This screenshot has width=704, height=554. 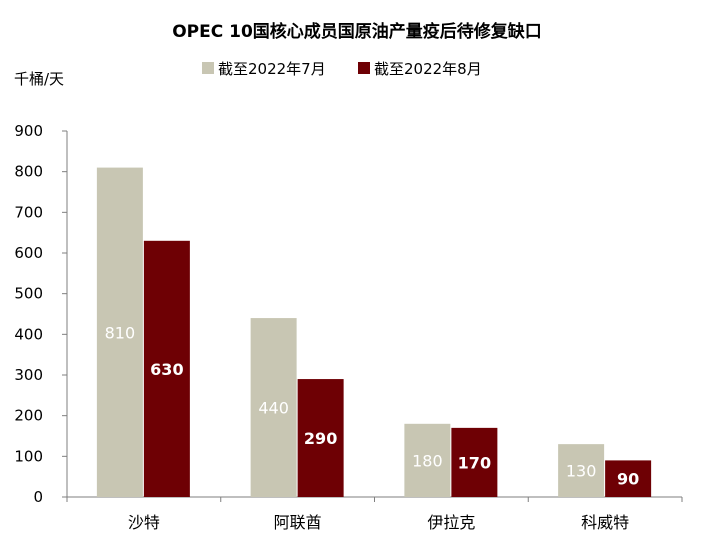 I want to click on data-label-series-1-3: 90, so click(x=628, y=479).